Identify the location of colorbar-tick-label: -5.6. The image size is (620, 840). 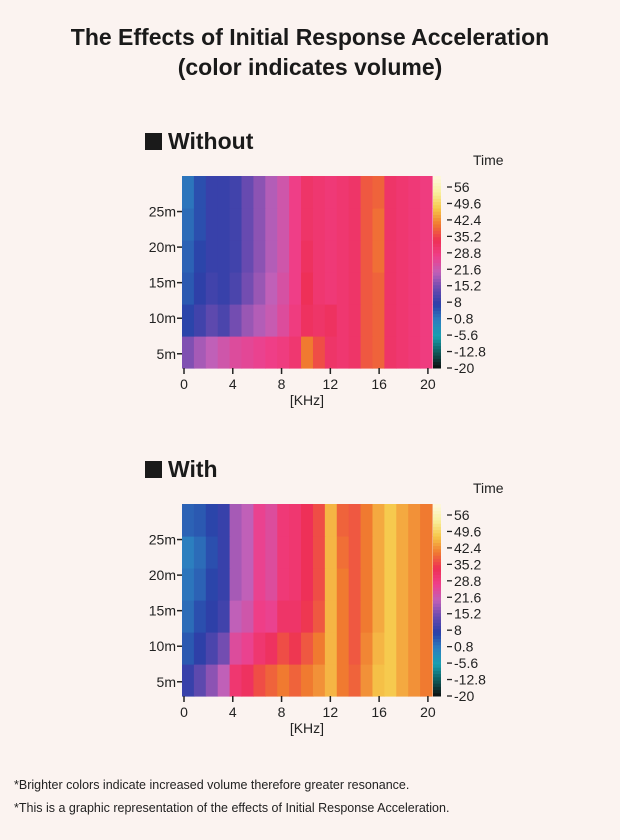
(466, 335).